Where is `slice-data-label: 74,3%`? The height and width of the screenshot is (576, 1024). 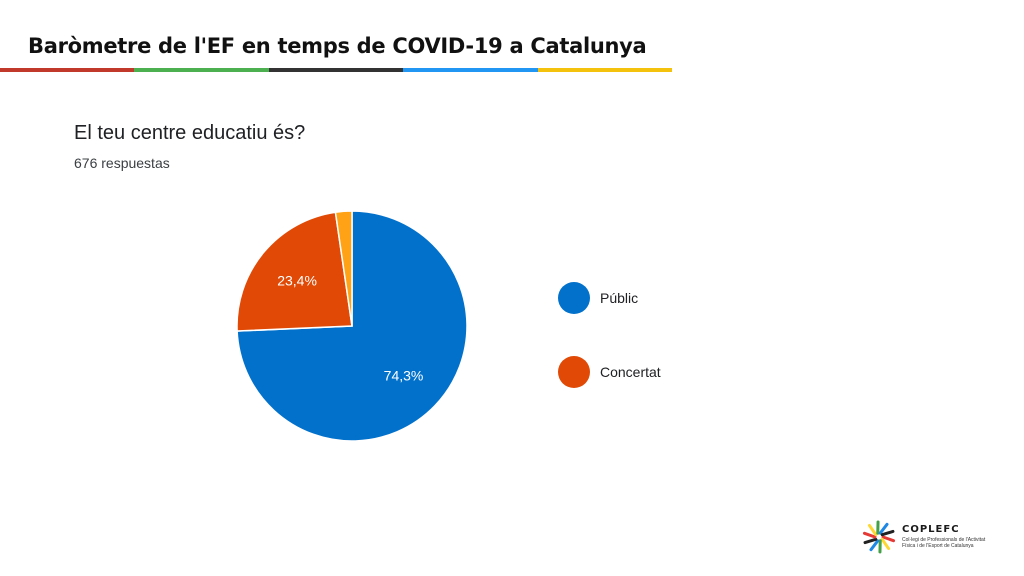
slice-data-label: 74,3% is located at coordinates (404, 375).